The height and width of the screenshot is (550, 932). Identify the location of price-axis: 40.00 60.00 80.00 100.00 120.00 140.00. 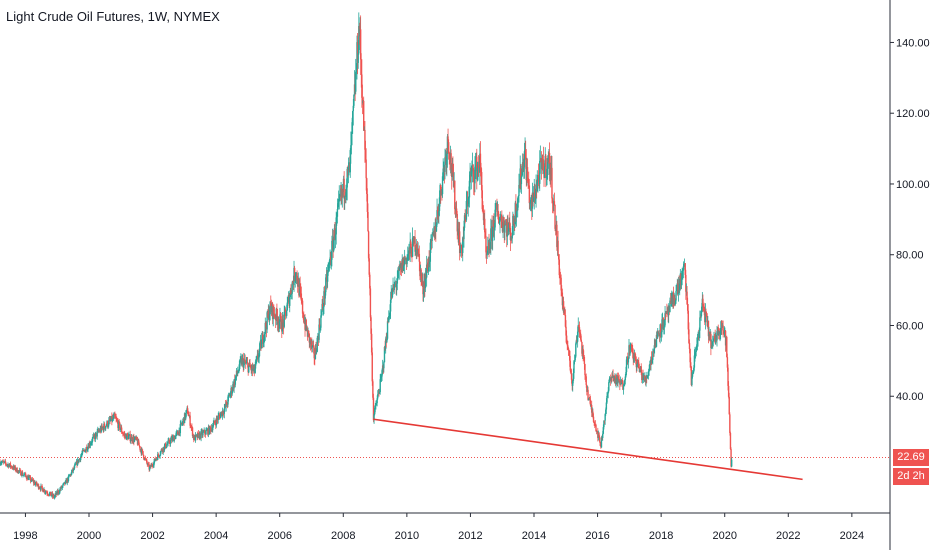
(910, 220).